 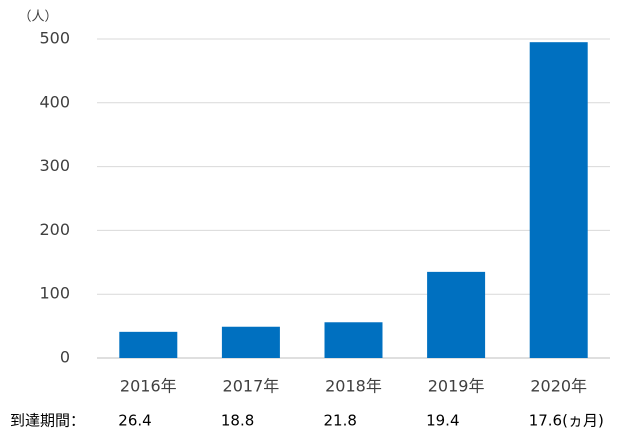 What do you see at coordinates (54, 165) in the screenshot?
I see `y-tick-label: 300` at bounding box center [54, 165].